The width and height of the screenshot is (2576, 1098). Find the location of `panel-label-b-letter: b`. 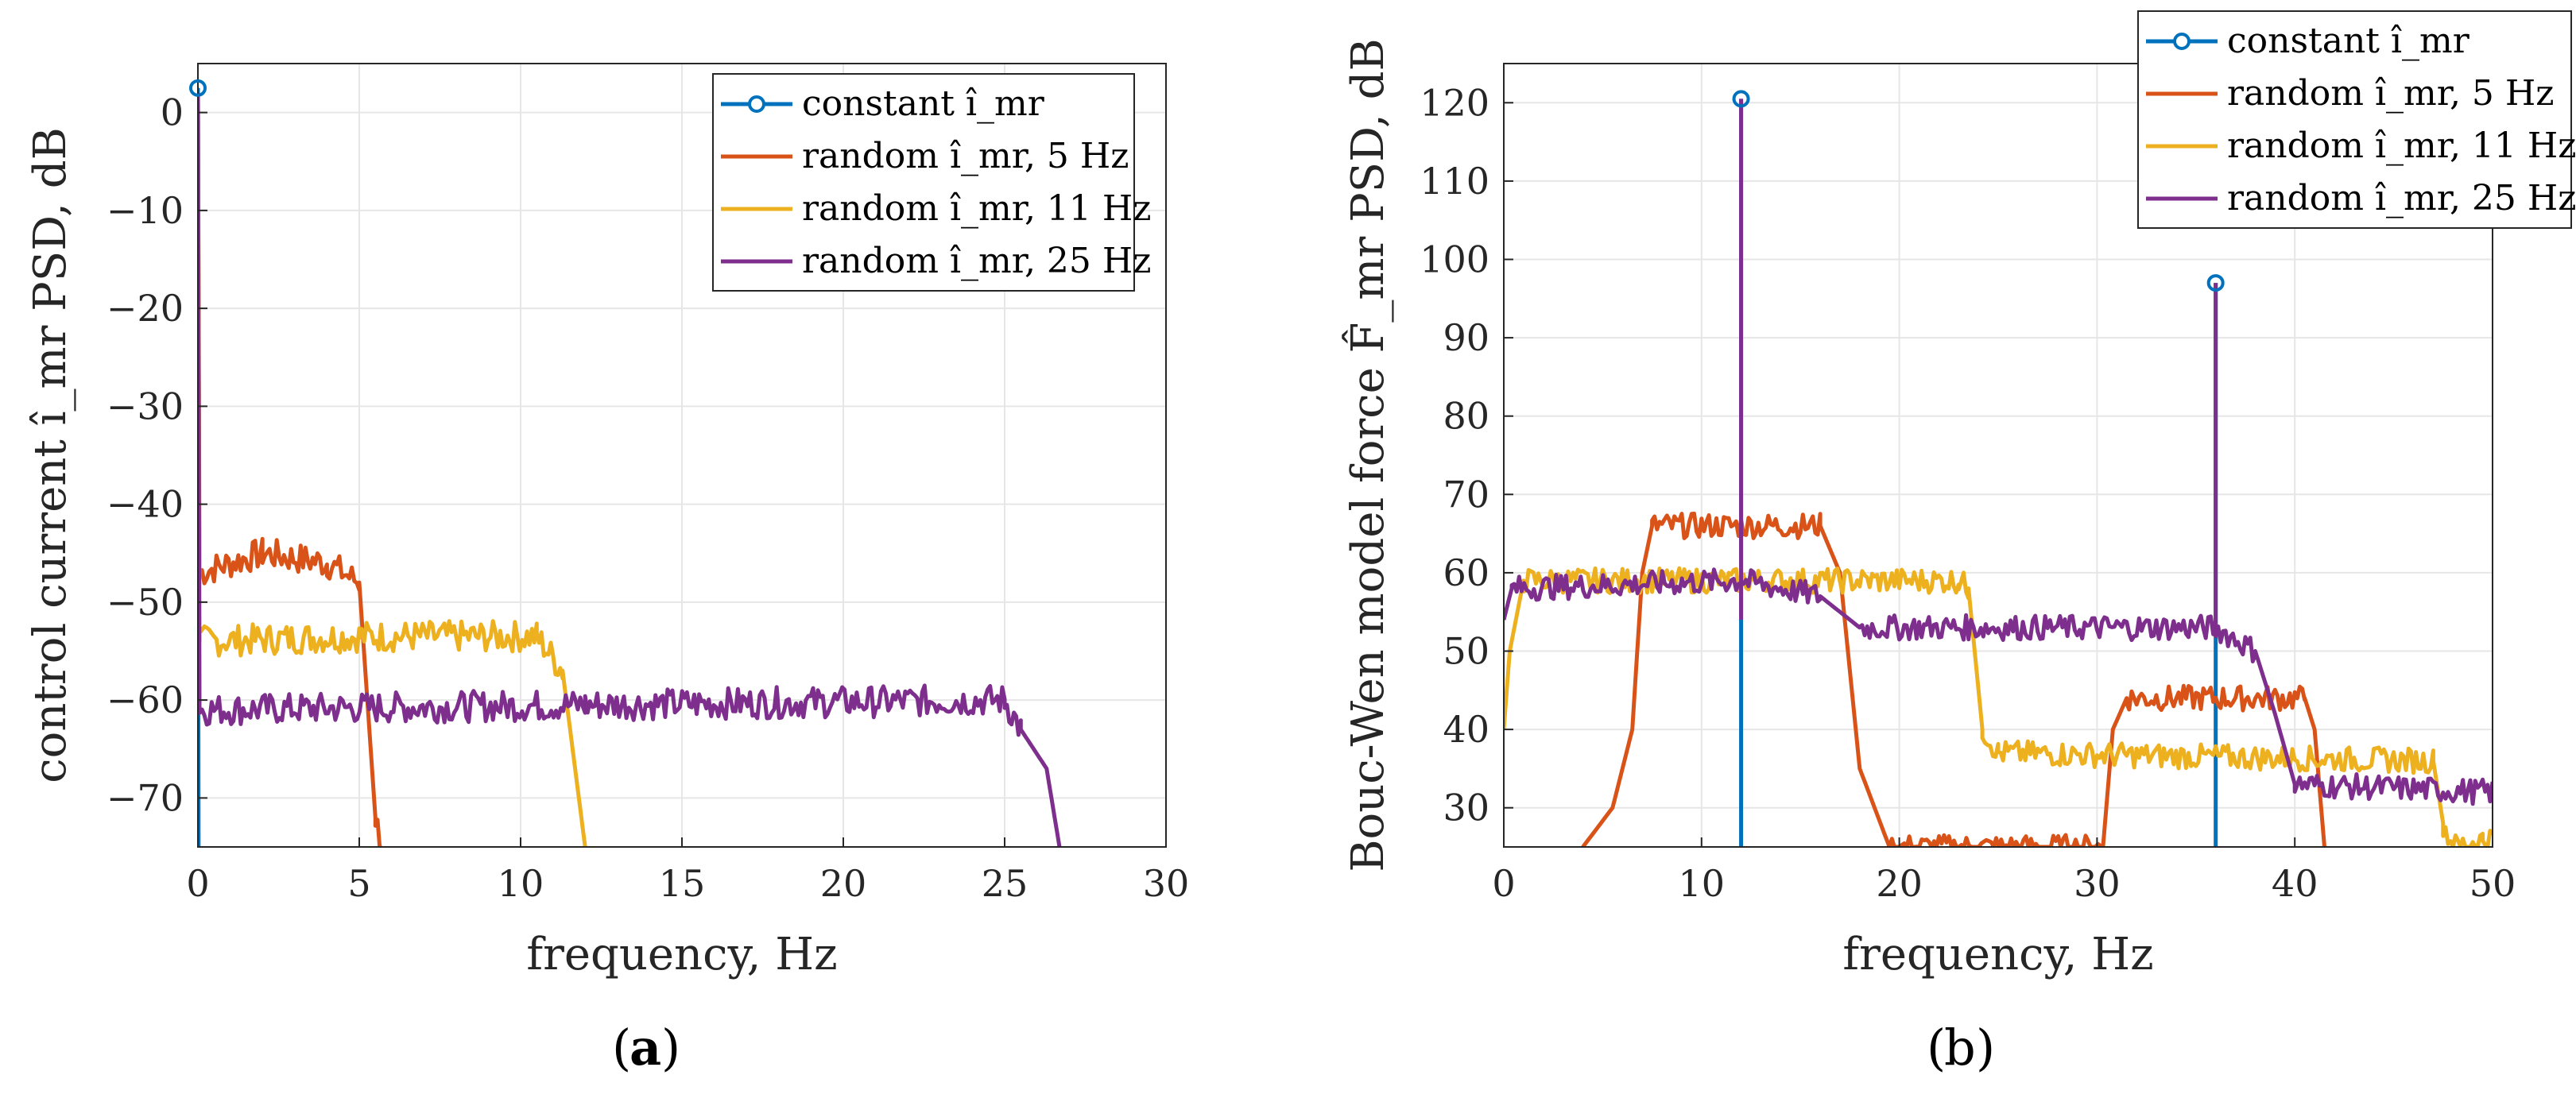

panel-label-b-letter: b is located at coordinates (1960, 1048).